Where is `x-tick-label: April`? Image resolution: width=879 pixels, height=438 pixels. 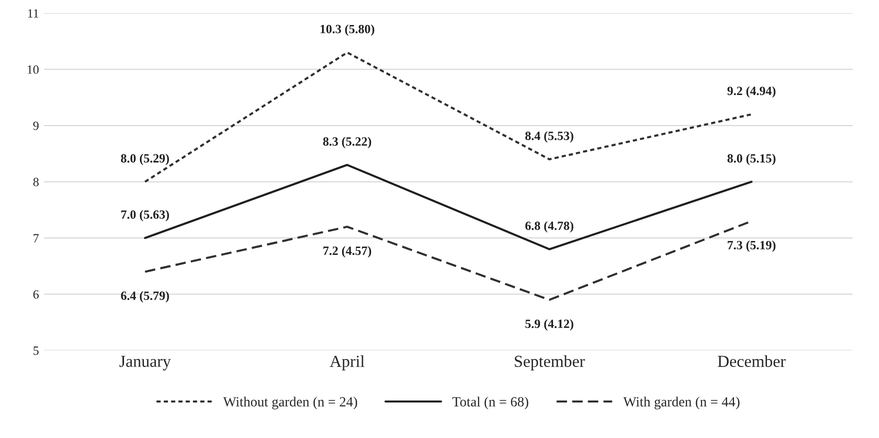 x-tick-label: April is located at coordinates (347, 362).